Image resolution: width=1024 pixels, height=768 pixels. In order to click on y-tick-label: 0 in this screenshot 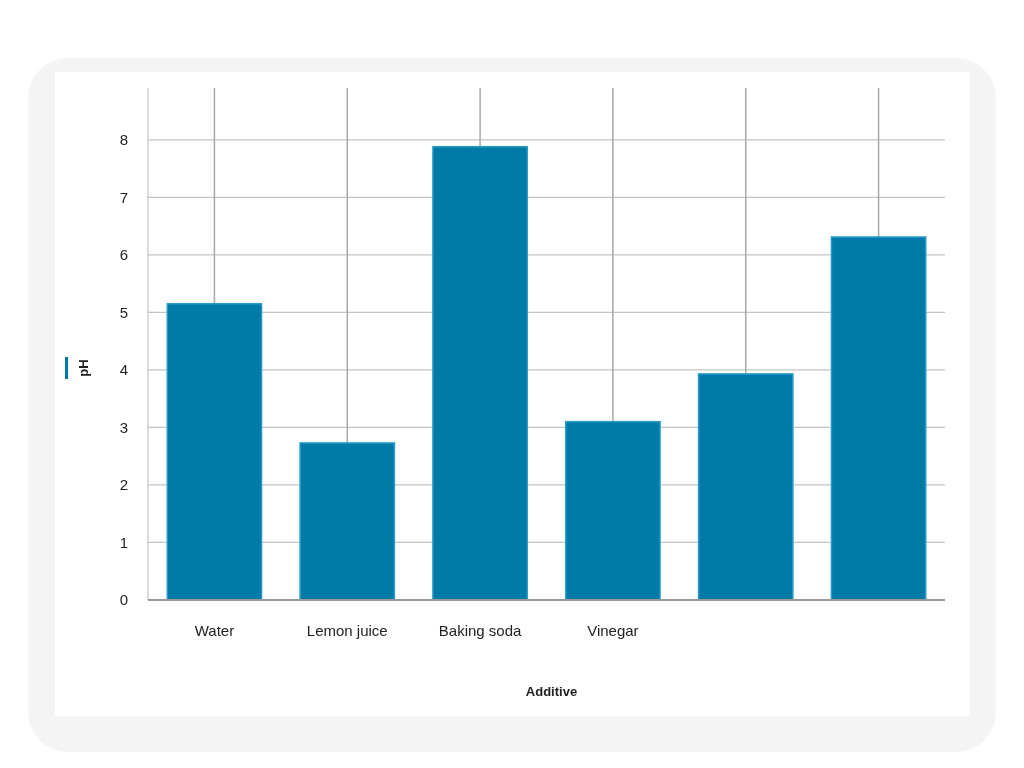, I will do `click(123, 600)`.